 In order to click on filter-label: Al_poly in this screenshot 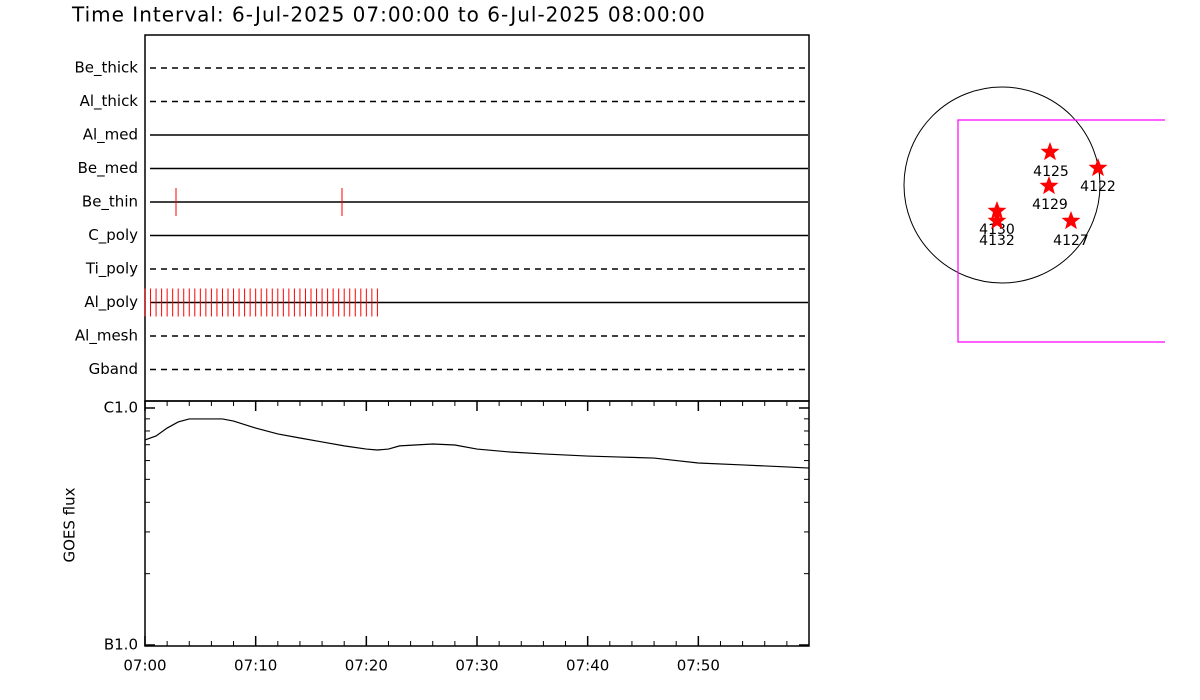, I will do `click(111, 302)`.